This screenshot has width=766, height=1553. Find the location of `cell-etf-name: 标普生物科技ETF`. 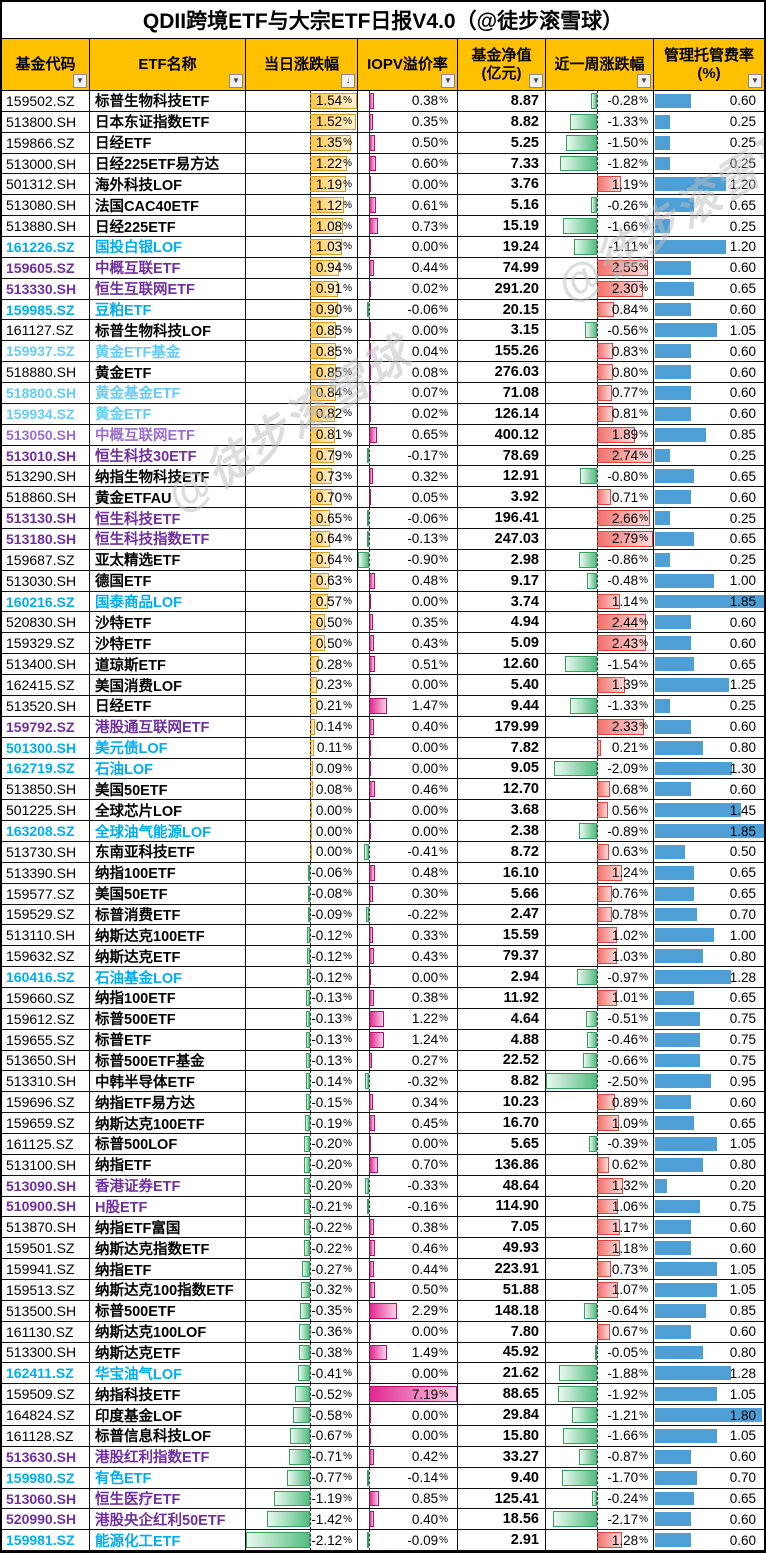

cell-etf-name: 标普生物科技ETF is located at coordinates (168, 101).